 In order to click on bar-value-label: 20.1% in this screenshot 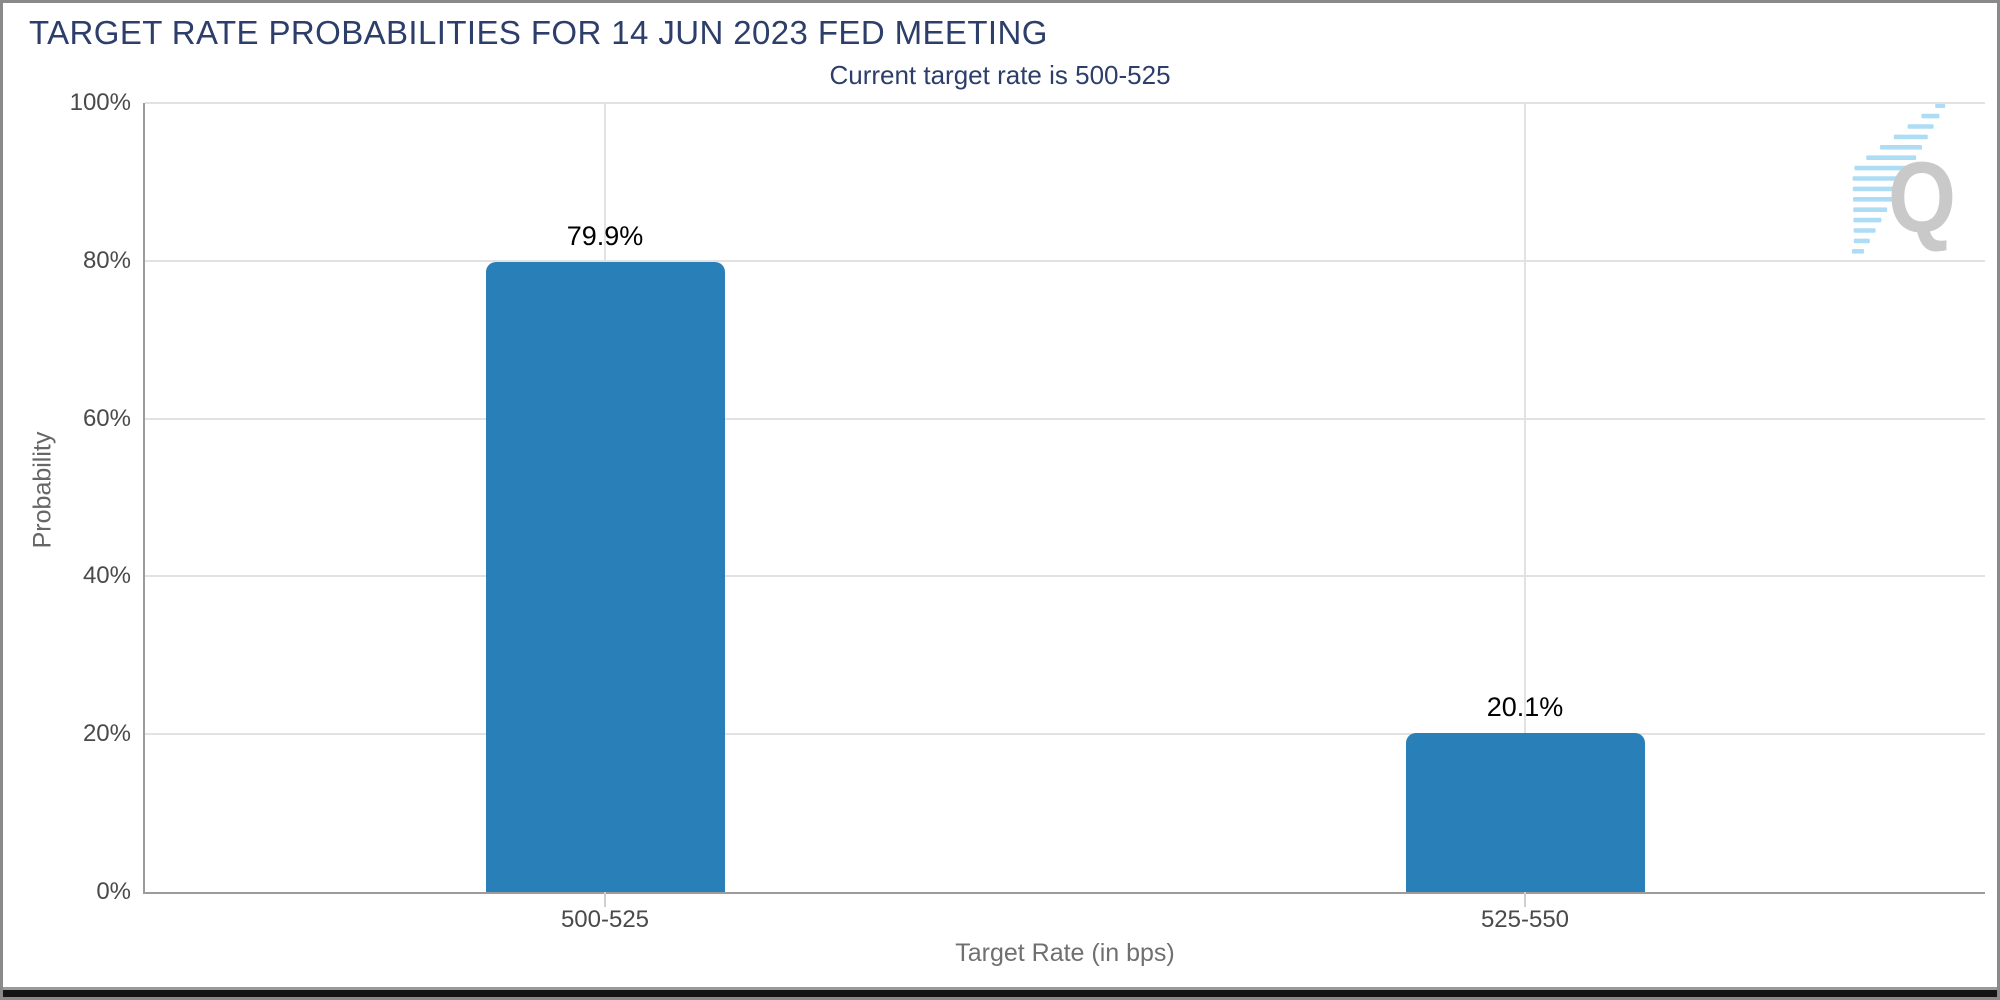, I will do `click(1525, 707)`.